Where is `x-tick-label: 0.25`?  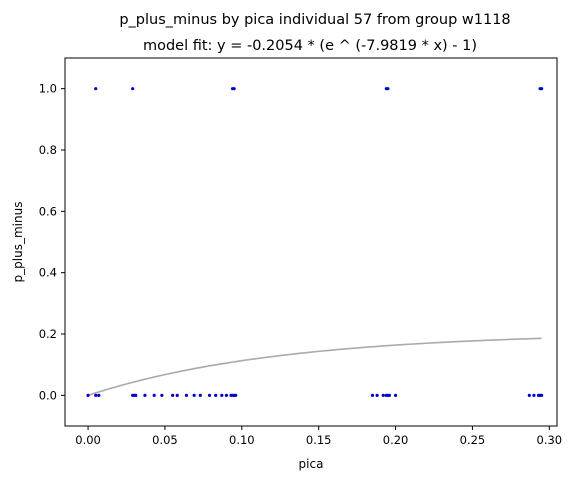 x-tick-label: 0.25 is located at coordinates (473, 440).